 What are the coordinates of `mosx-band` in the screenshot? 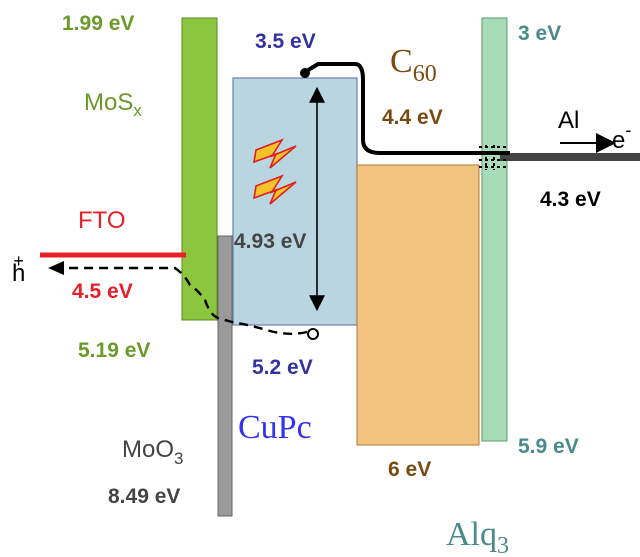 It's located at (199, 169).